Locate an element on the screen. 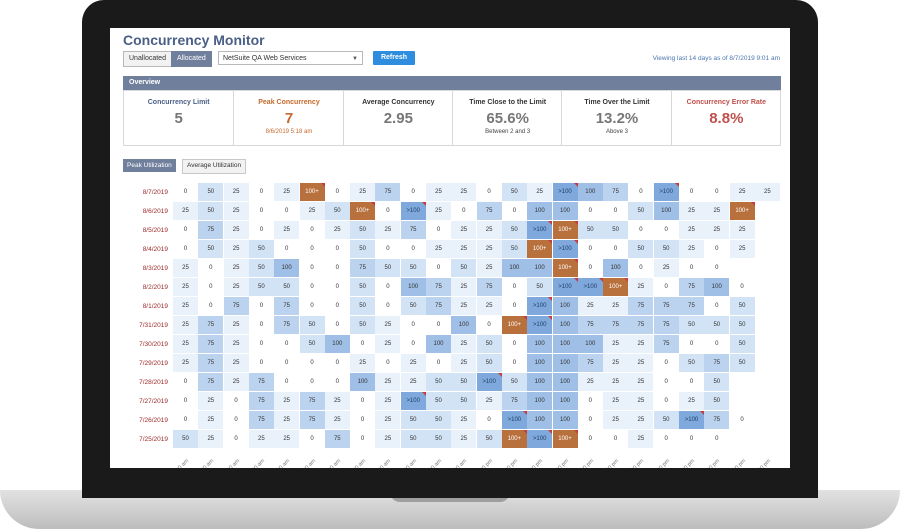 This screenshot has height=529, width=900. tab-average-utilization: Average Utilization is located at coordinates (214, 166).